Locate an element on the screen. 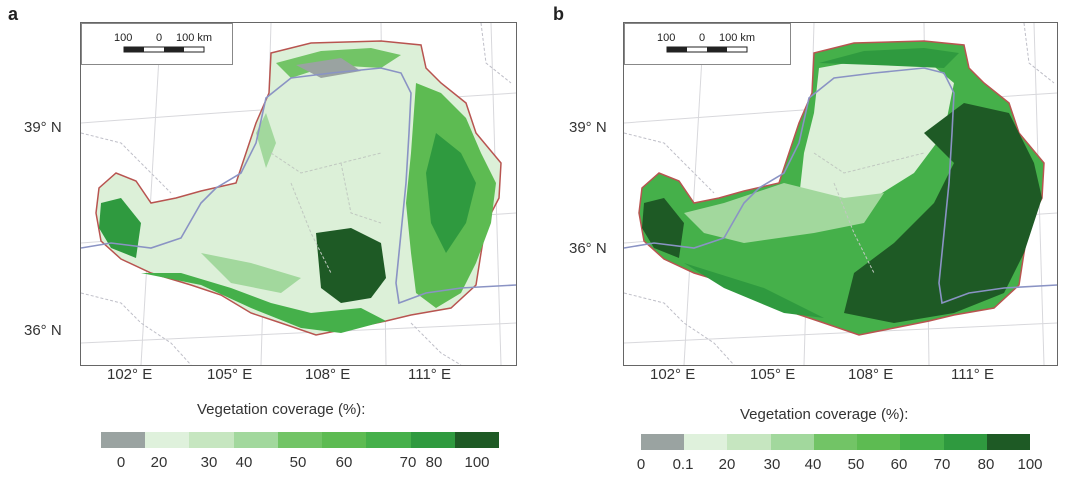 The image size is (1073, 482). lon-label-102-b: 102° E is located at coordinates (673, 374).